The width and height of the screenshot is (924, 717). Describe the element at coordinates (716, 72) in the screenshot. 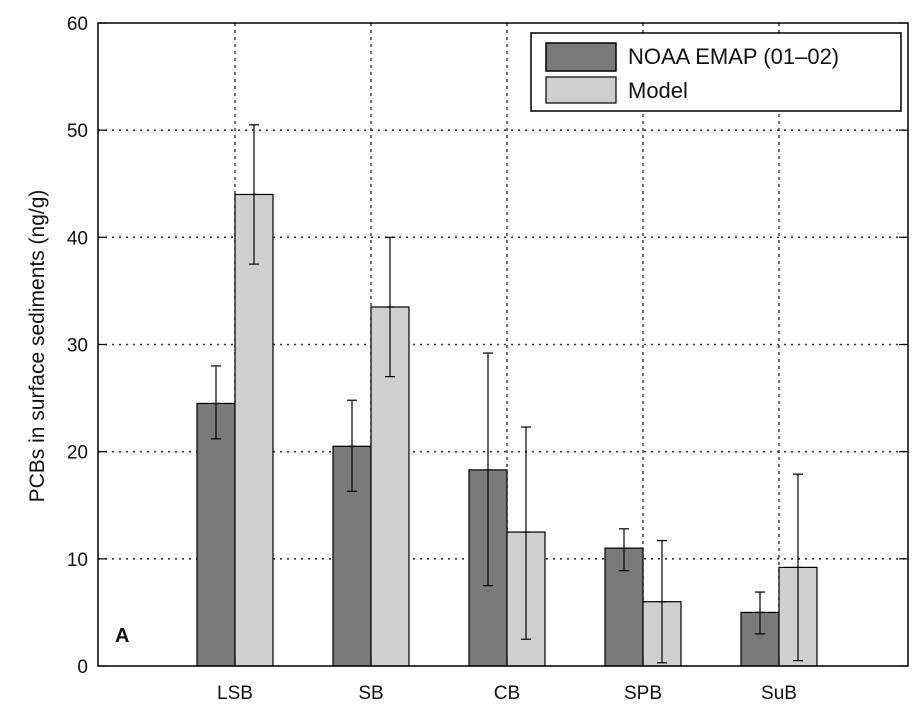

I see `legend: NOAA EMAP (01–02) Model` at that location.